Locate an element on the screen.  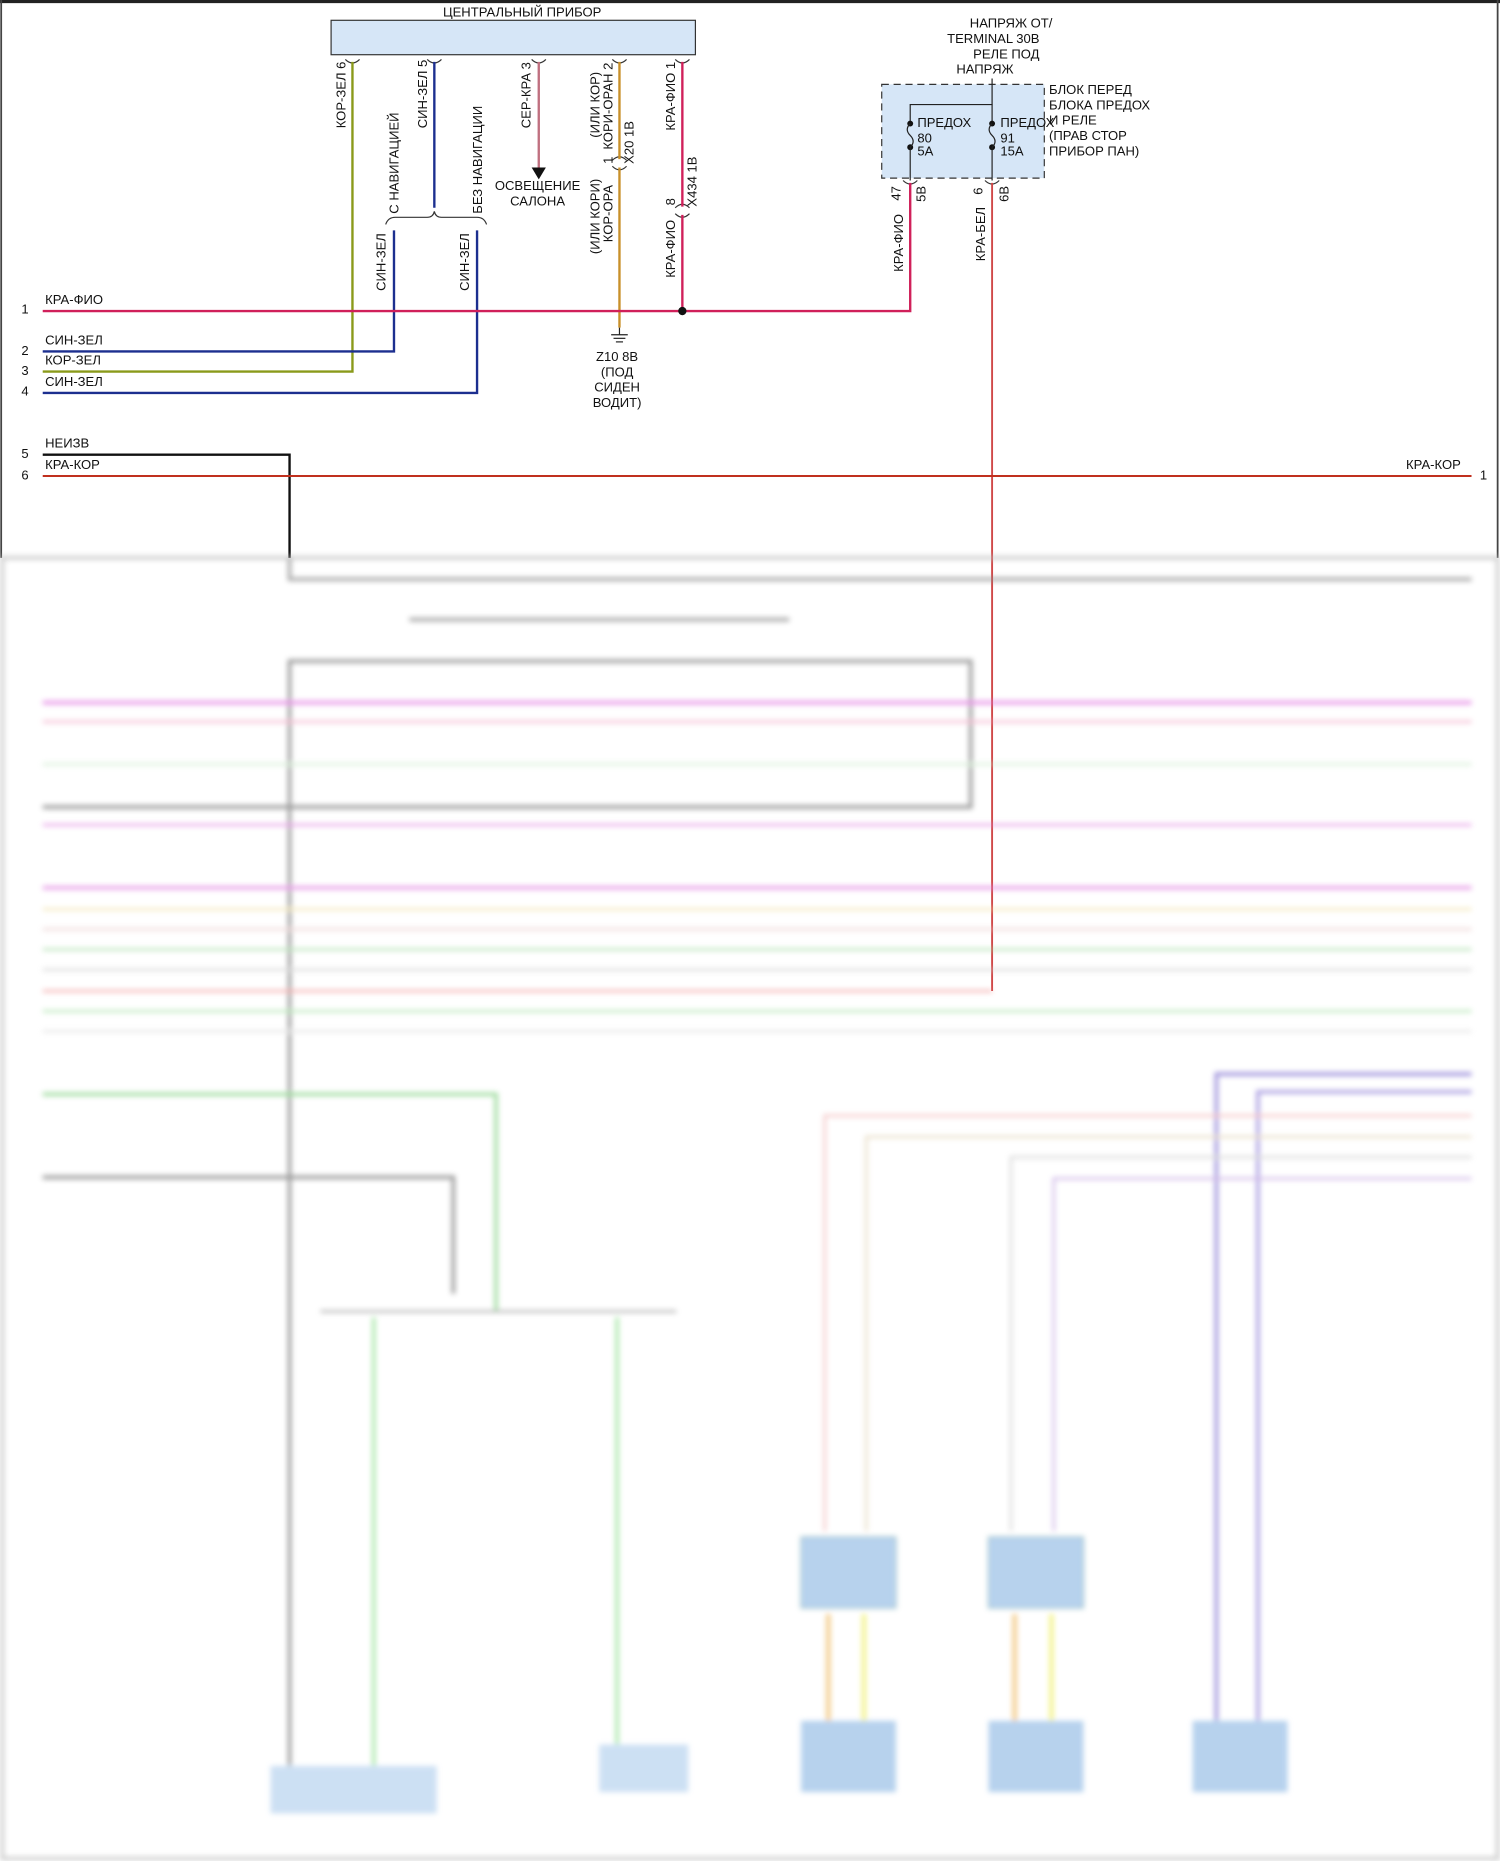
wire-label-5: НЕИЗВ is located at coordinates (67, 443).